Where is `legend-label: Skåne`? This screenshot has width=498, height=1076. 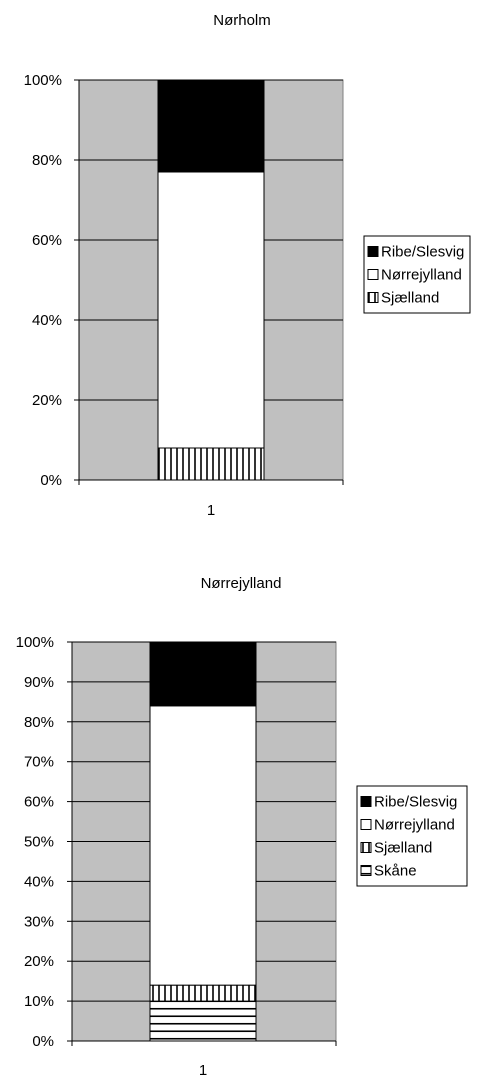 legend-label: Skåne is located at coordinates (395, 871).